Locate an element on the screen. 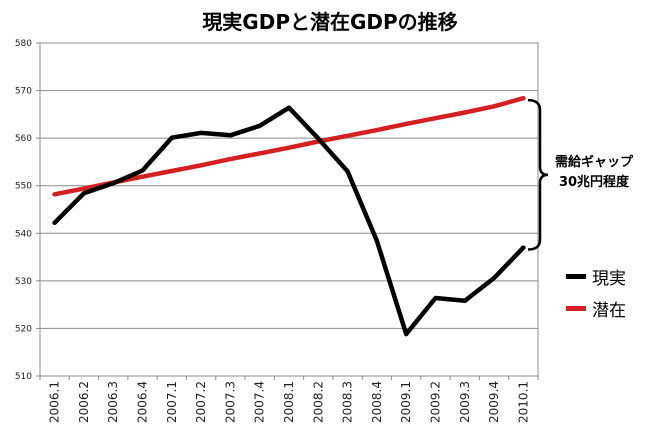 Image resolution: width=660 pixels, height=441 pixels. x-tick-label: 2006.3 is located at coordinates (113, 402).